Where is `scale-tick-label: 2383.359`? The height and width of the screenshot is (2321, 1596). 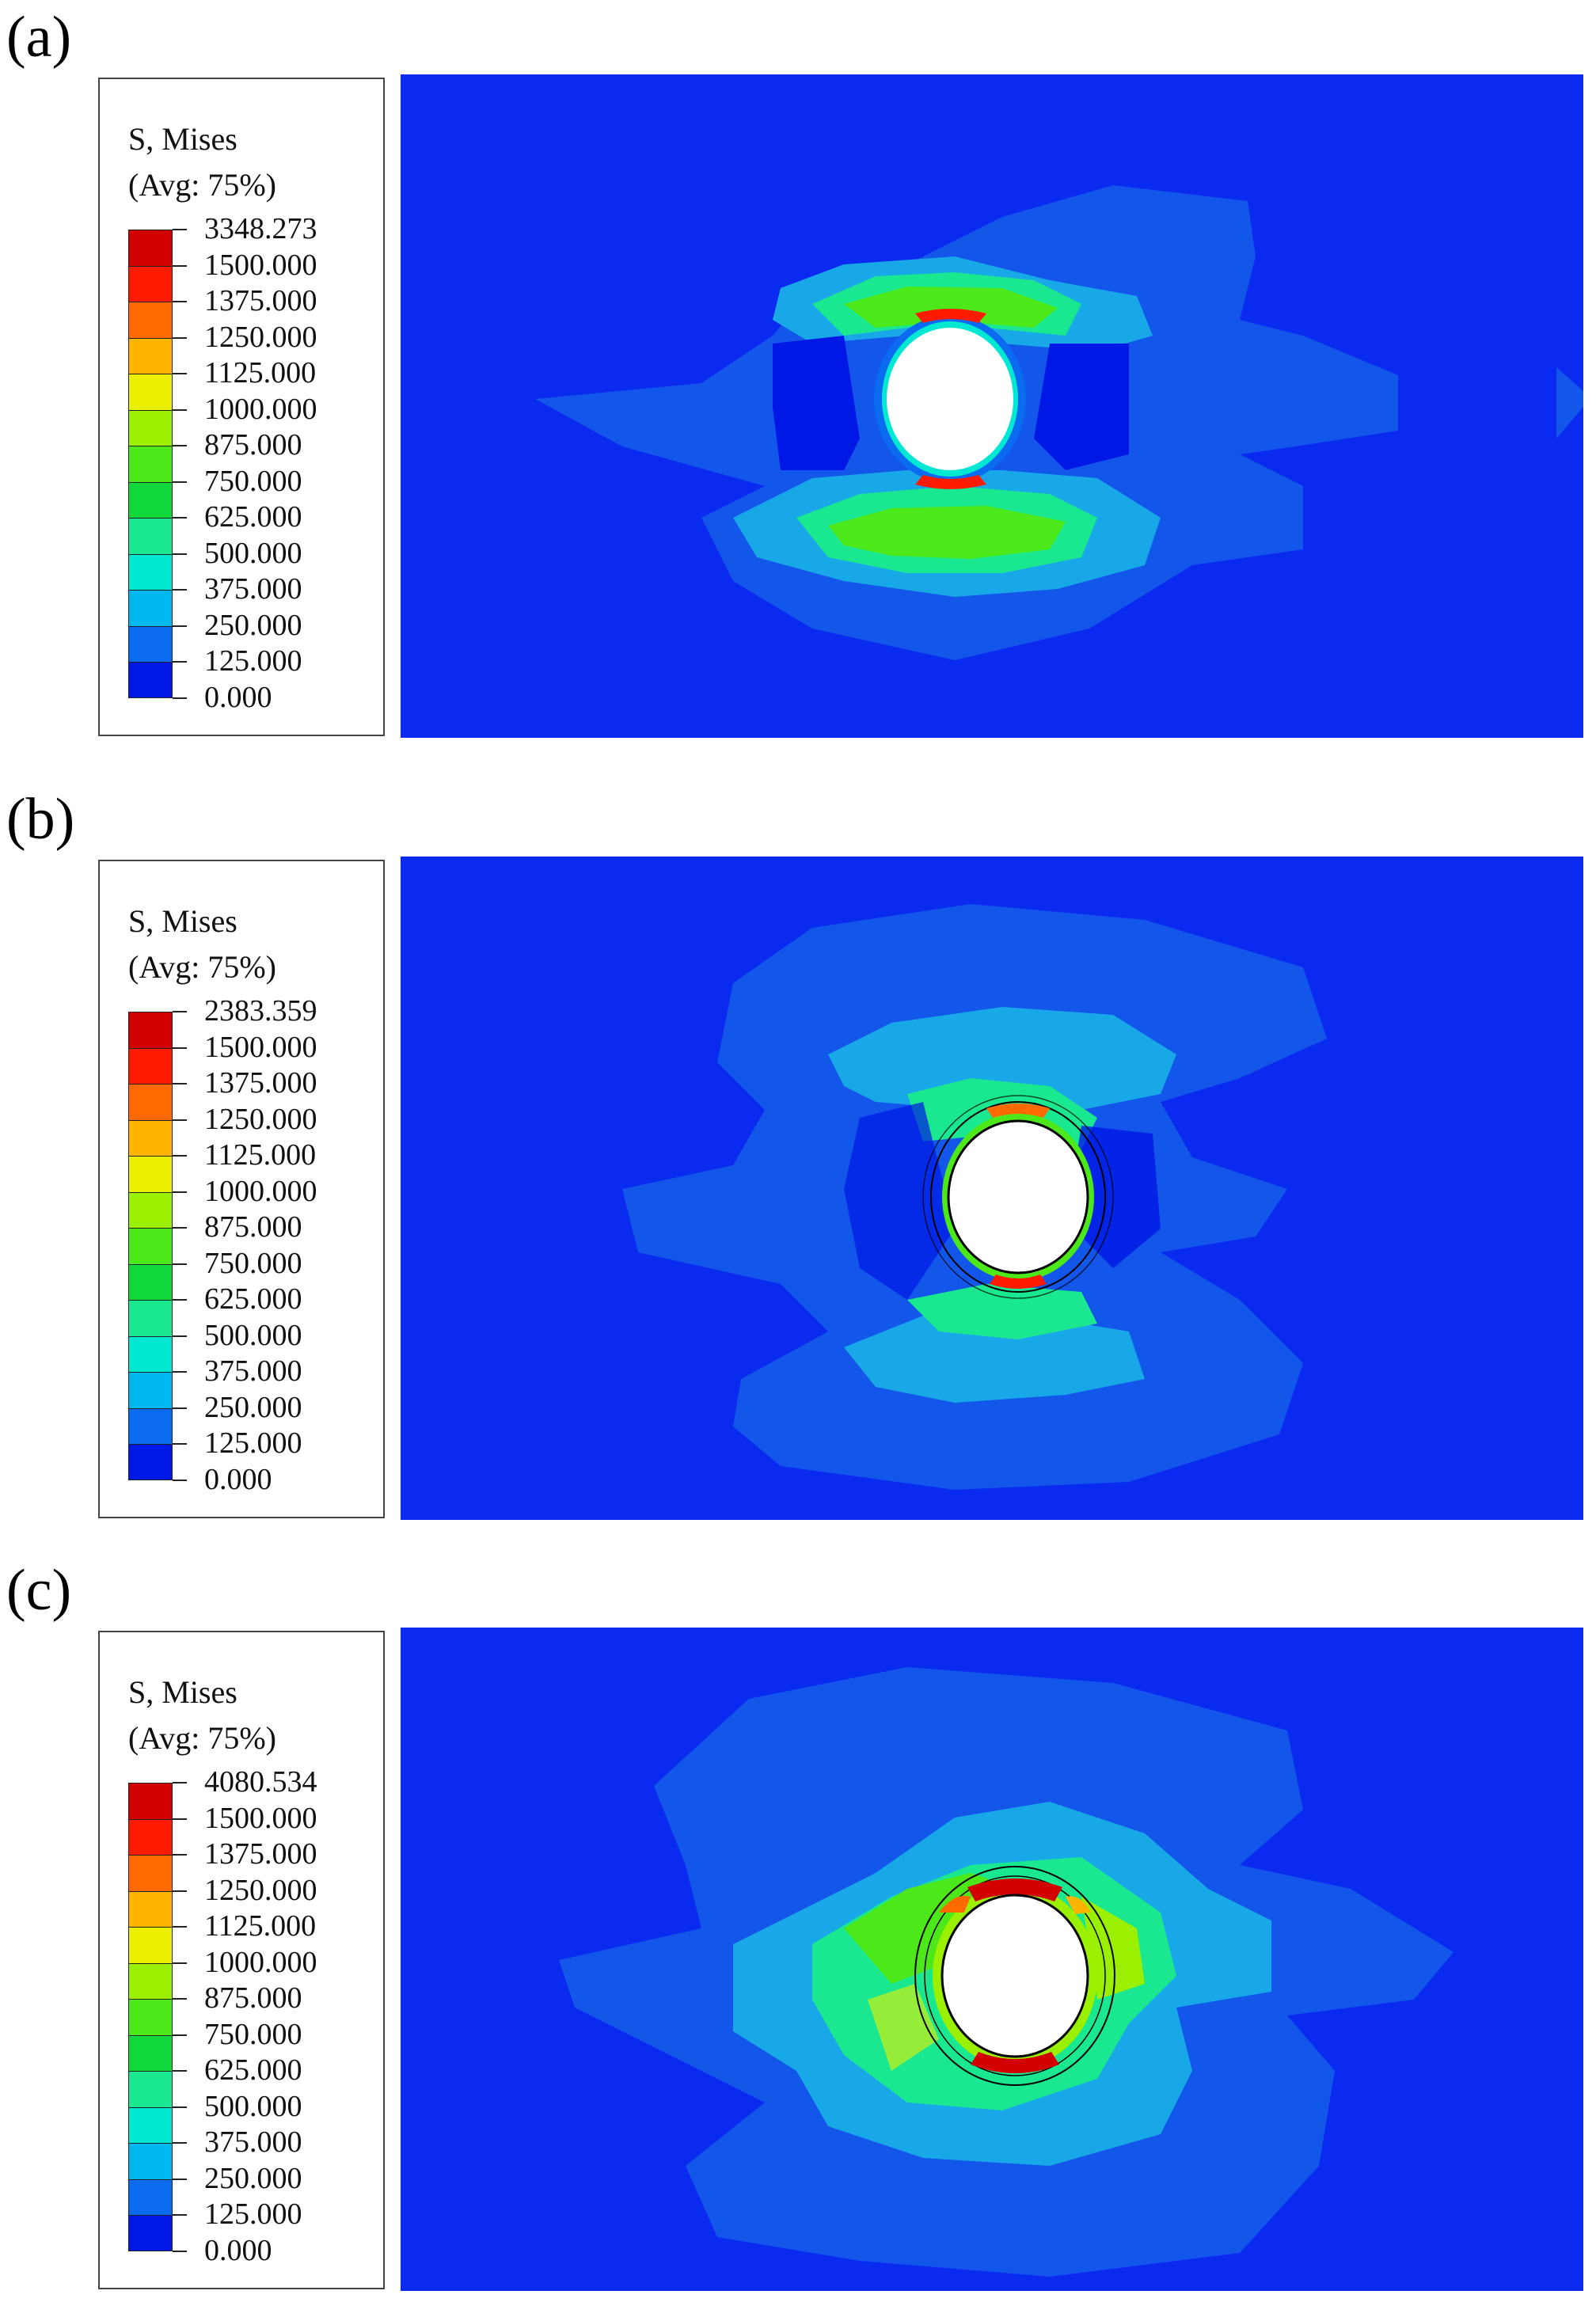 scale-tick-label: 2383.359 is located at coordinates (260, 1011).